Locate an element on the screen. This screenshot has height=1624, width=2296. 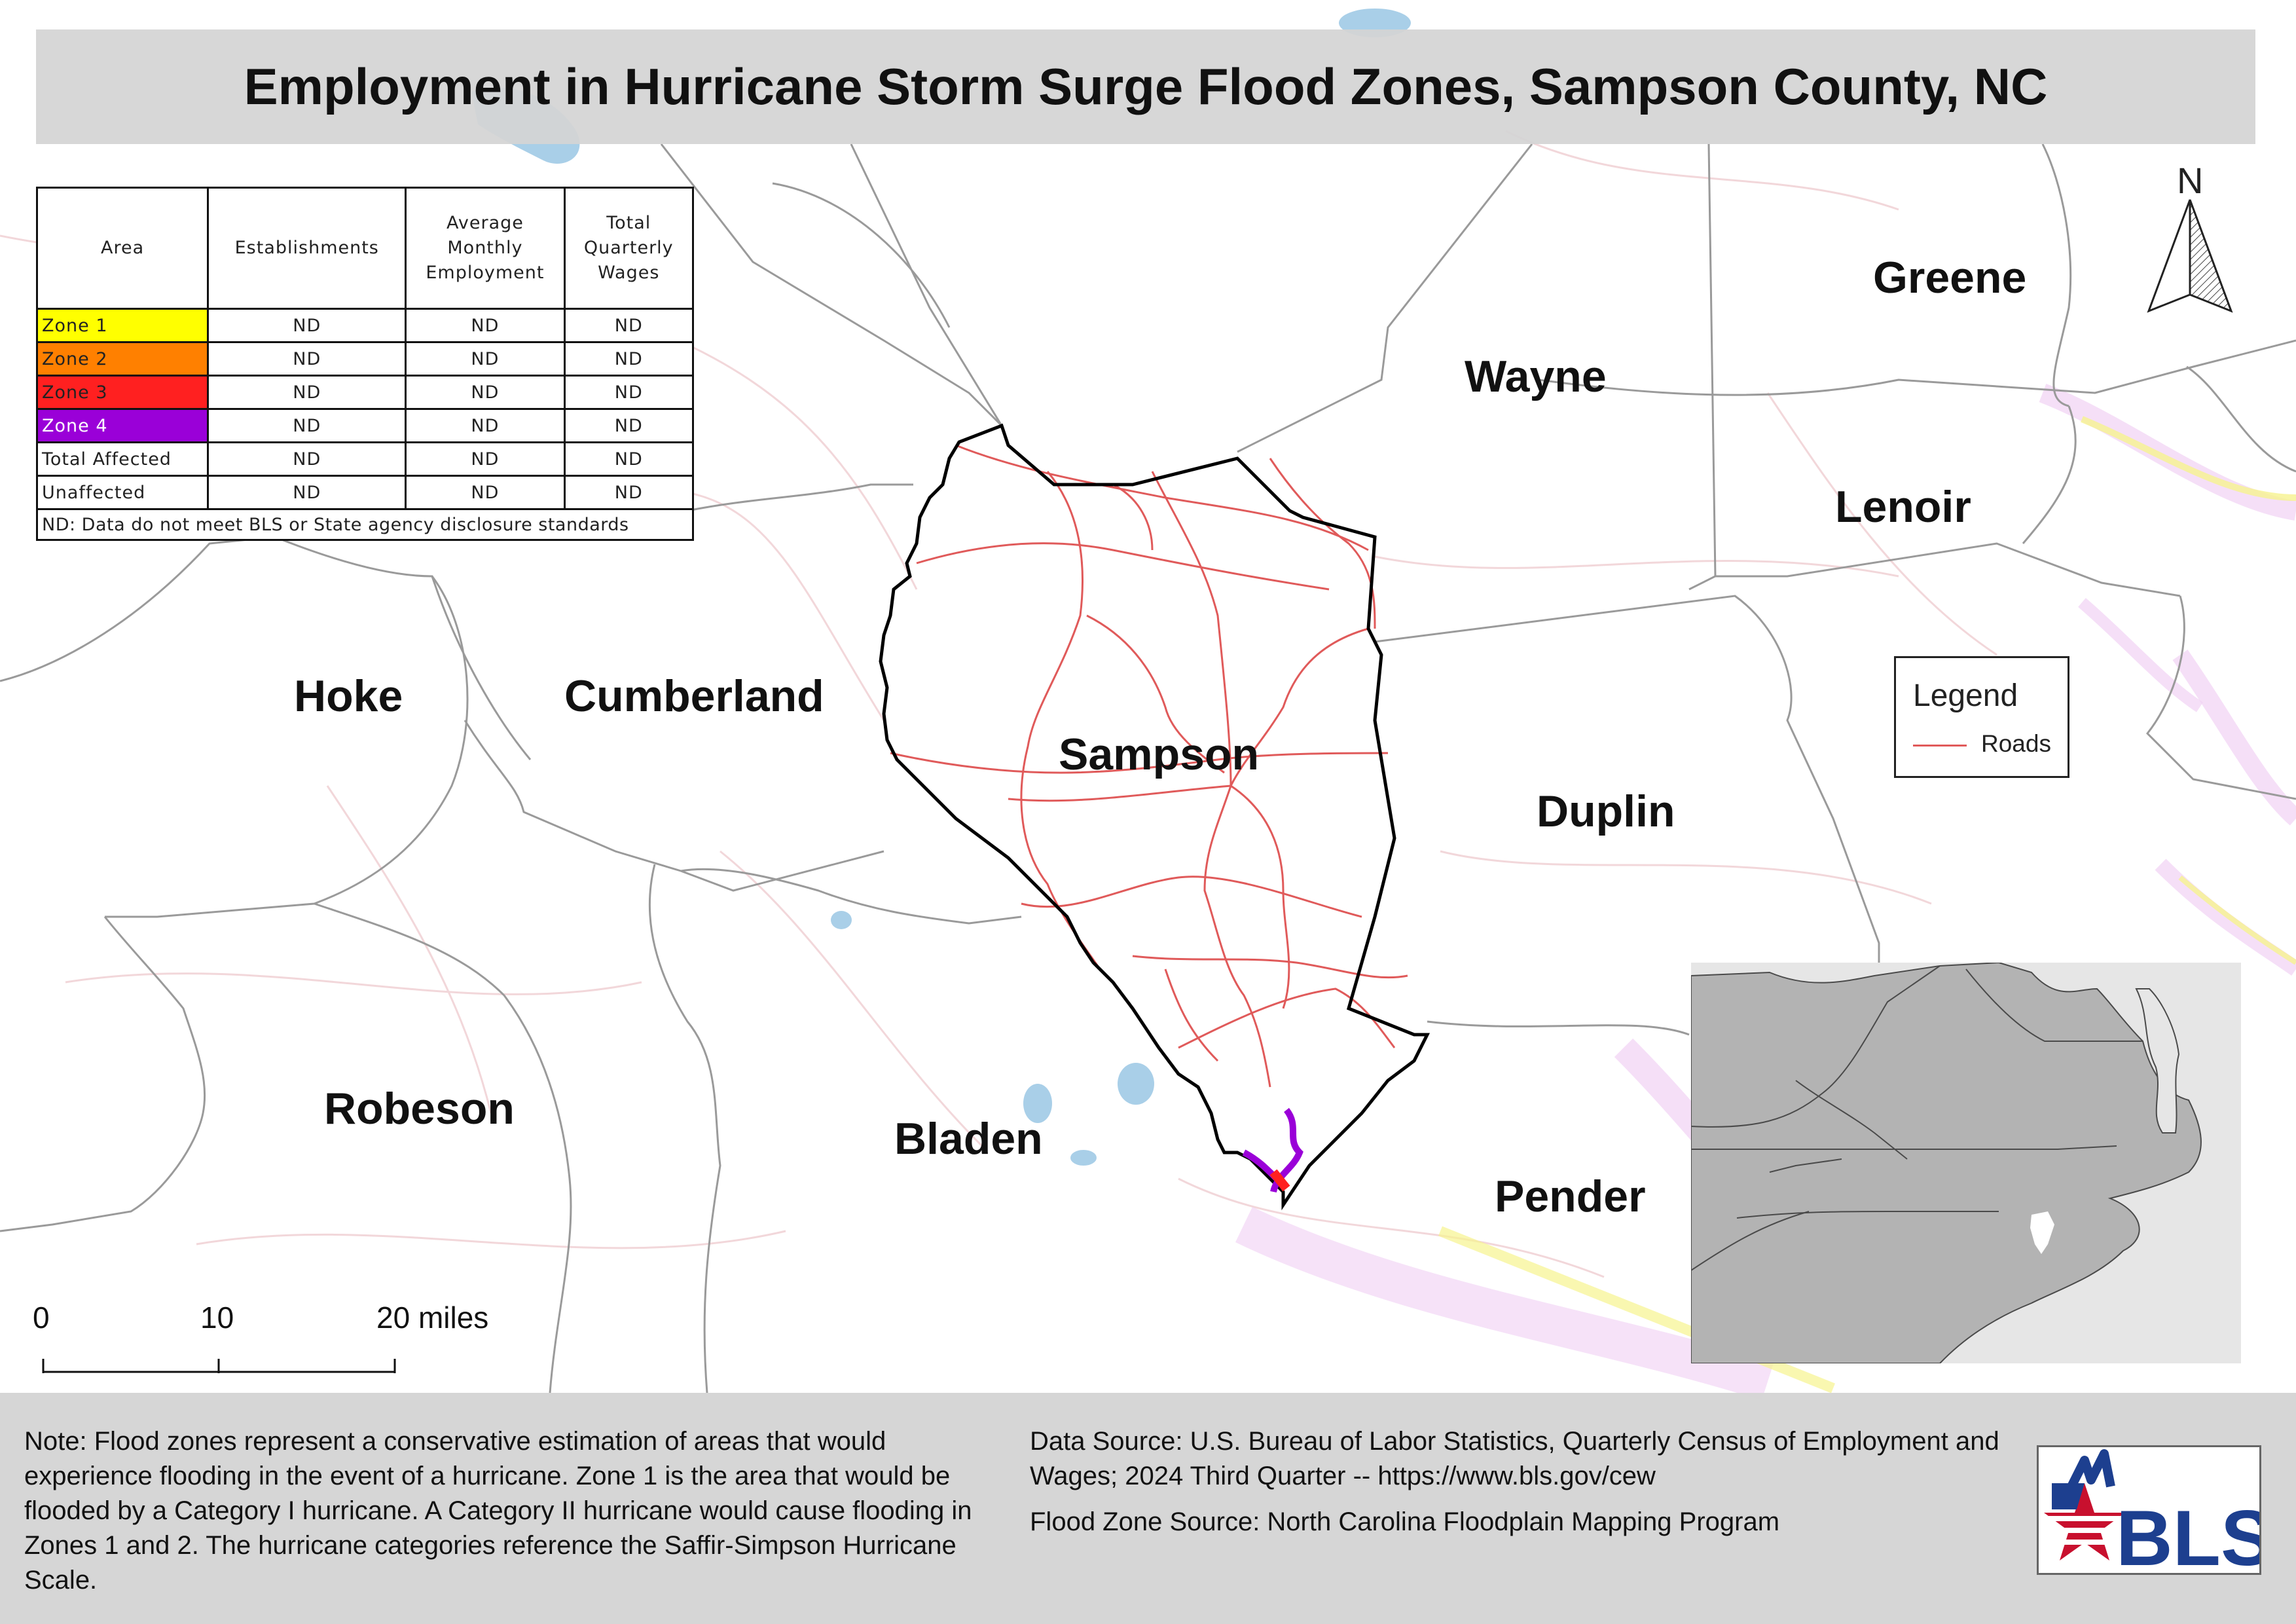
north-arrow-icon is located at coordinates (2190, 256).